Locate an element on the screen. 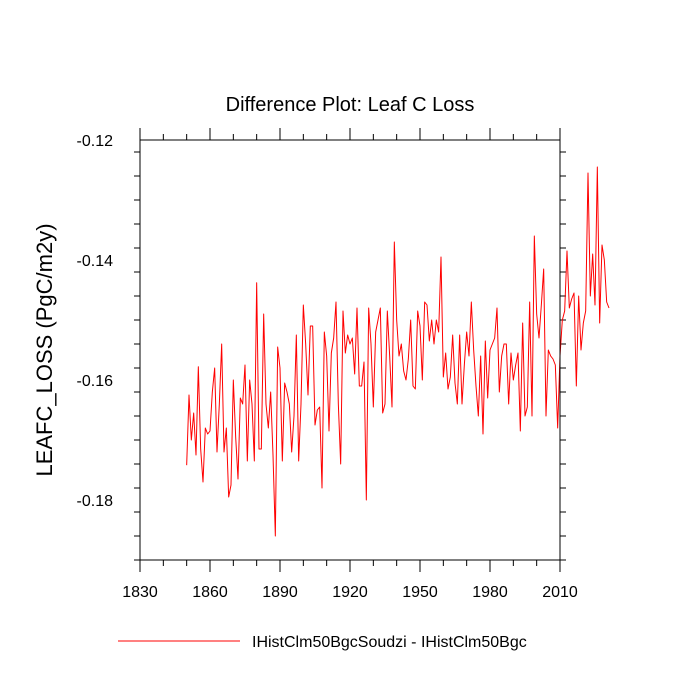 The image size is (700, 700). y-tick-label: -0.16 is located at coordinates (95, 381).